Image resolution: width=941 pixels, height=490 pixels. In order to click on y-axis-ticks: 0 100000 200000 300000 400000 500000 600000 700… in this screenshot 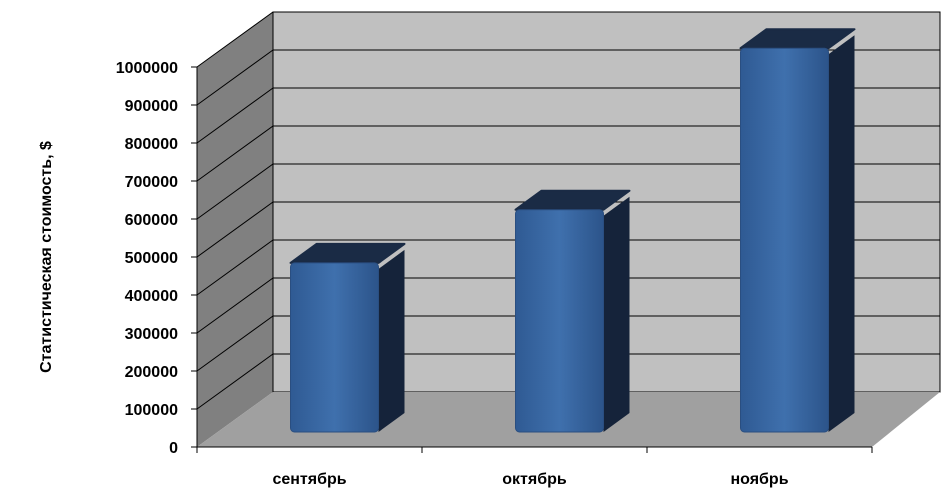, I will do `click(156, 258)`.